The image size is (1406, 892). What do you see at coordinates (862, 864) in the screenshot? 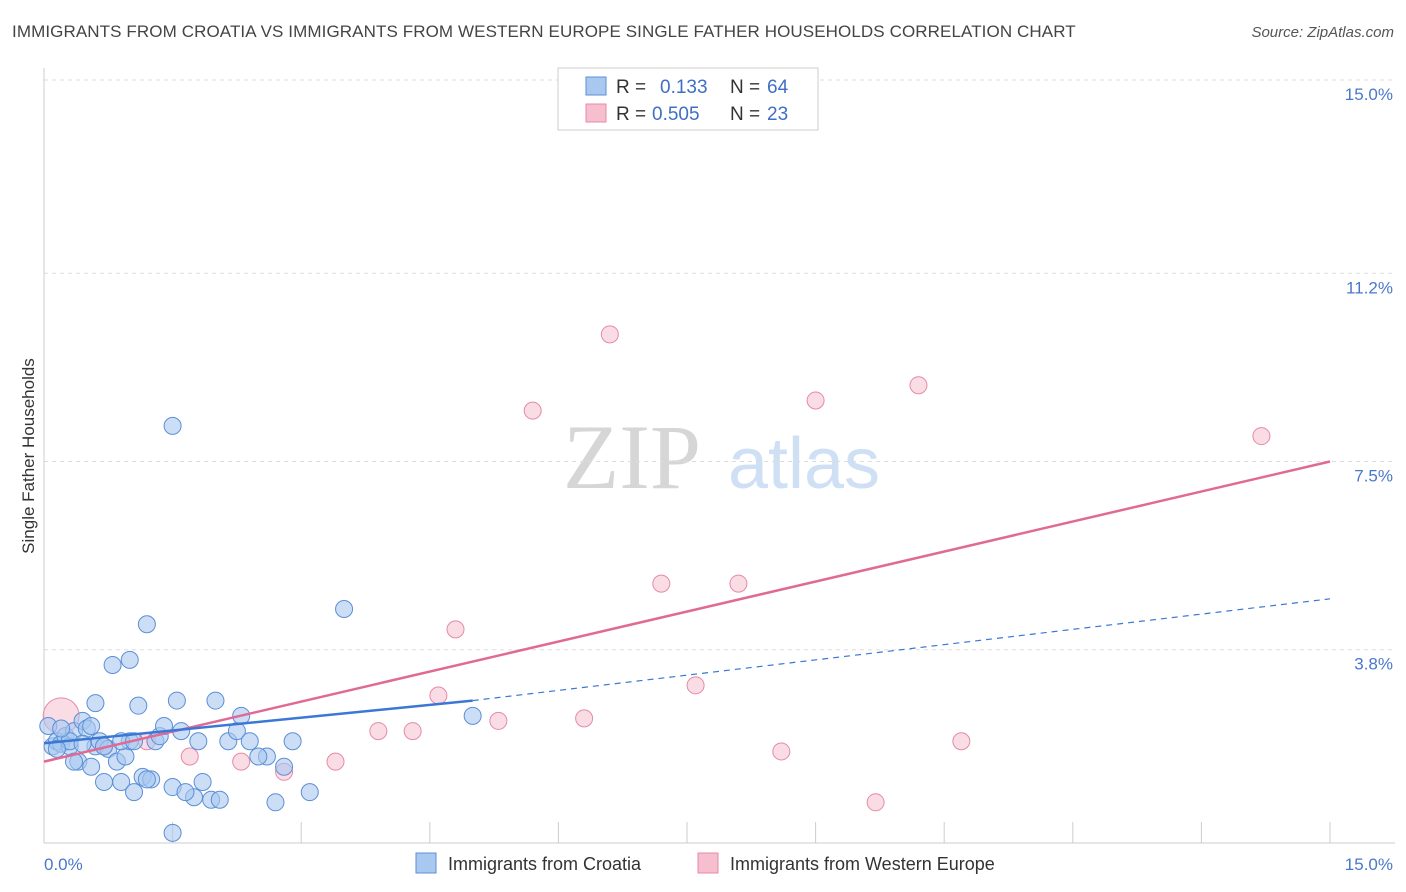
I see `bottom-legend-label-western: Immigrants from Western Europe` at bounding box center [862, 864].